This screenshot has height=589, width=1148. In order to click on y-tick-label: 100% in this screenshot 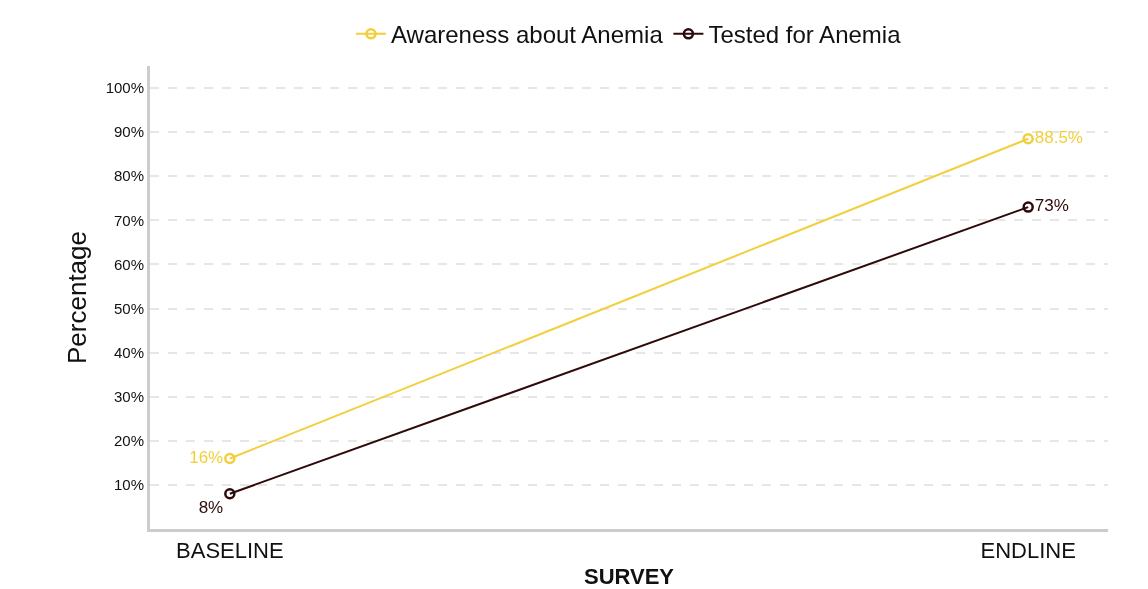, I will do `click(124, 88)`.